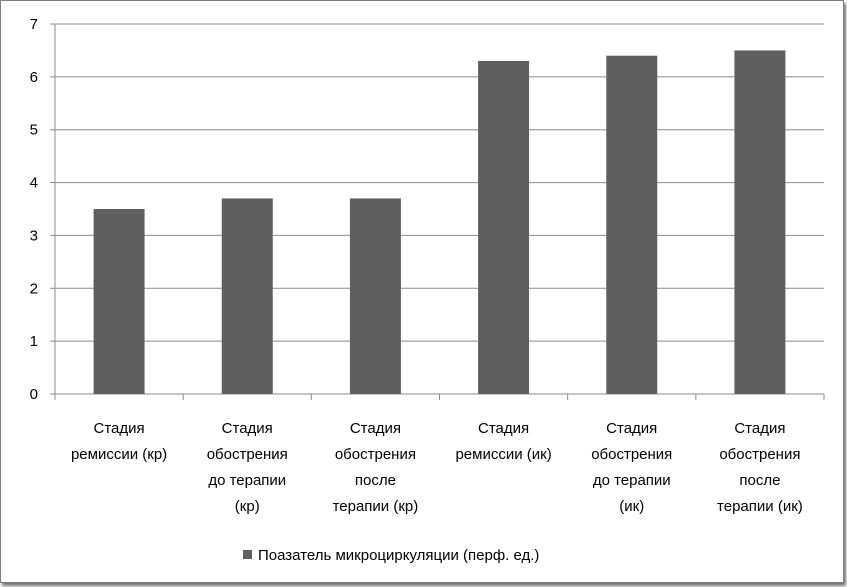 The image size is (847, 587). Describe the element at coordinates (34, 288) in the screenshot. I see `y-tick-label: 2` at that location.